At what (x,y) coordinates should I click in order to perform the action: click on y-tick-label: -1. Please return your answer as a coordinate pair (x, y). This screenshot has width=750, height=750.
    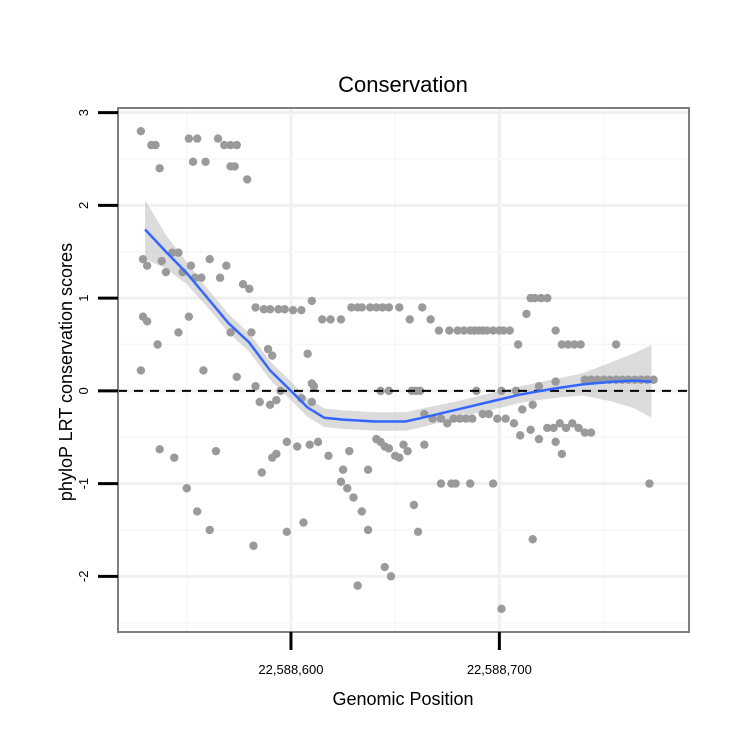
    Looking at the image, I should click on (83, 484).